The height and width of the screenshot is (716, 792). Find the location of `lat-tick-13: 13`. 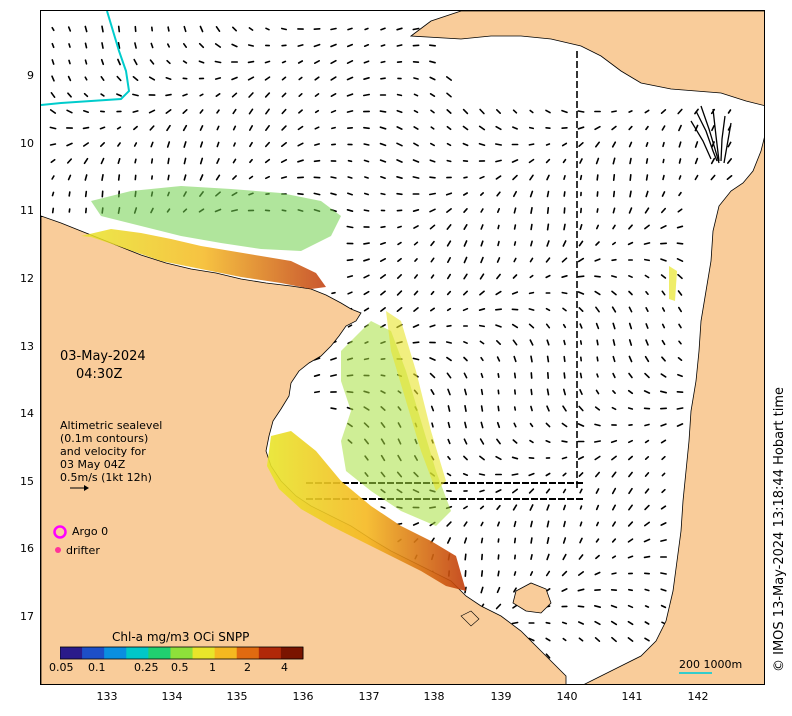

lat-tick-13: 13 is located at coordinates (27, 346).